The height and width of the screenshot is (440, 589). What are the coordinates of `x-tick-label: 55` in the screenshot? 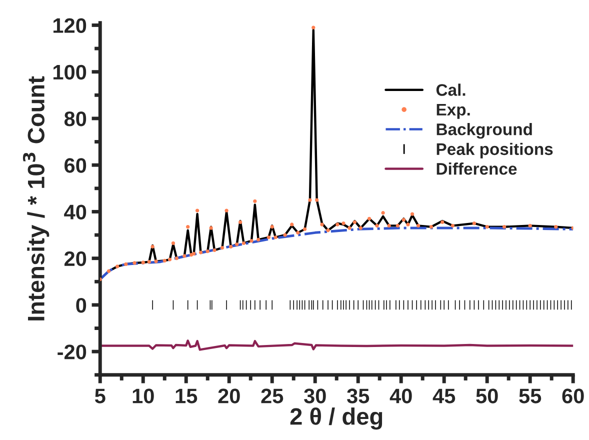 It's located at (530, 396).